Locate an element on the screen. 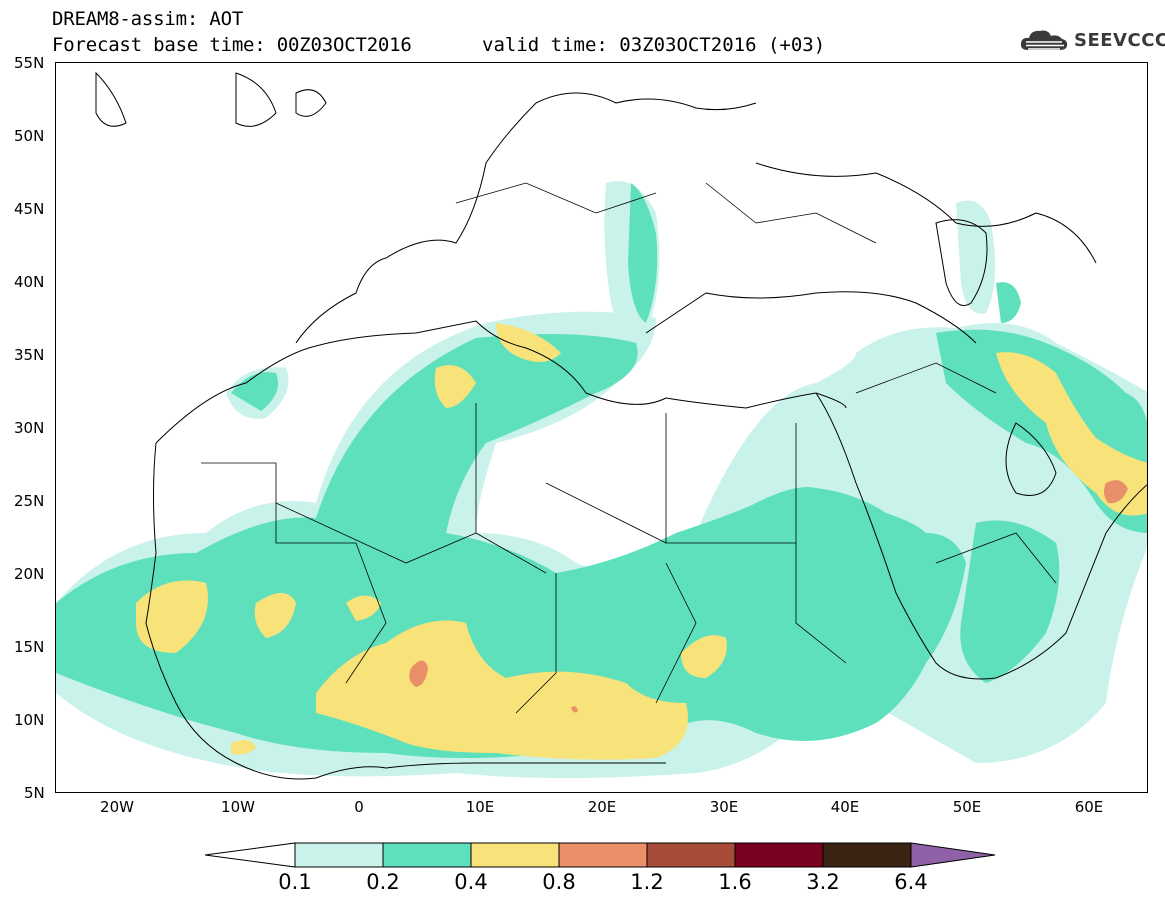  lat-label-15n: 15N is located at coordinates (29, 647).